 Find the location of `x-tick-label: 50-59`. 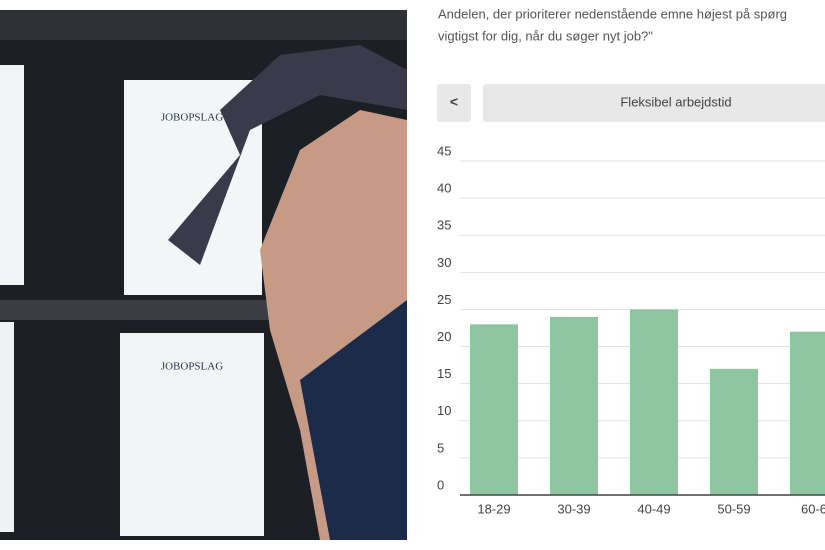

x-tick-label: 50-59 is located at coordinates (733, 508).